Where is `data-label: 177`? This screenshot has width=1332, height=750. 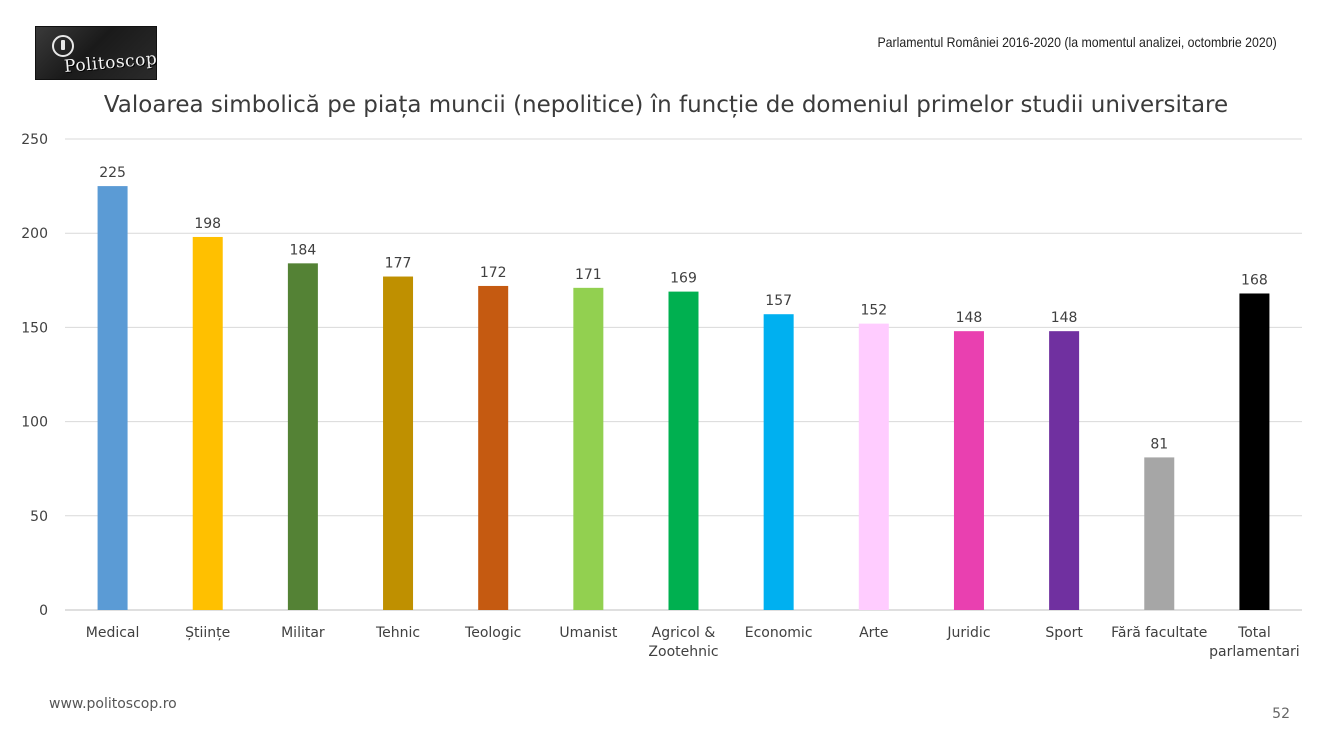
data-label: 177 is located at coordinates (398, 264).